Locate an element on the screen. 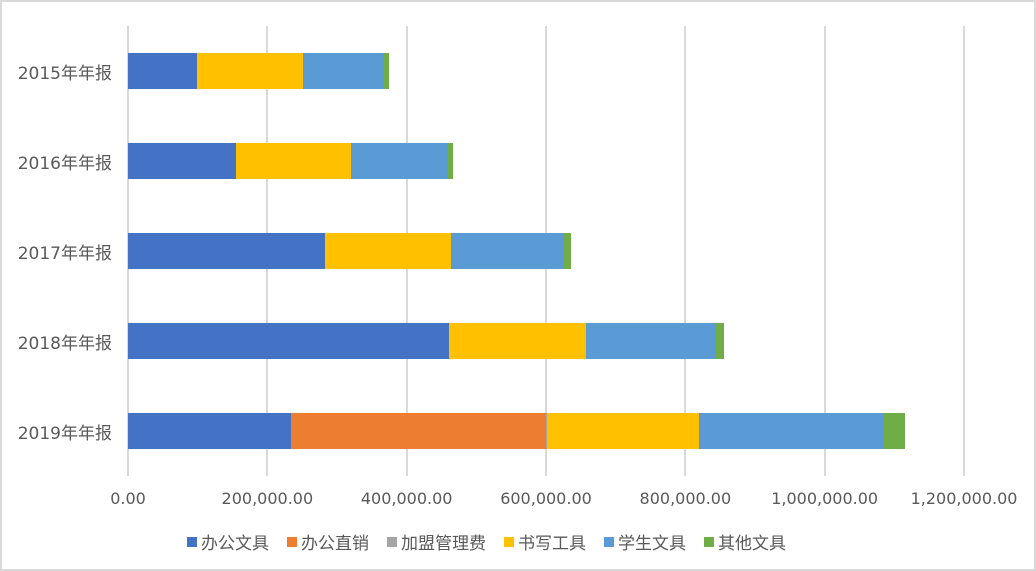  x-tick-label: 1,200,000.00 is located at coordinates (964, 498).